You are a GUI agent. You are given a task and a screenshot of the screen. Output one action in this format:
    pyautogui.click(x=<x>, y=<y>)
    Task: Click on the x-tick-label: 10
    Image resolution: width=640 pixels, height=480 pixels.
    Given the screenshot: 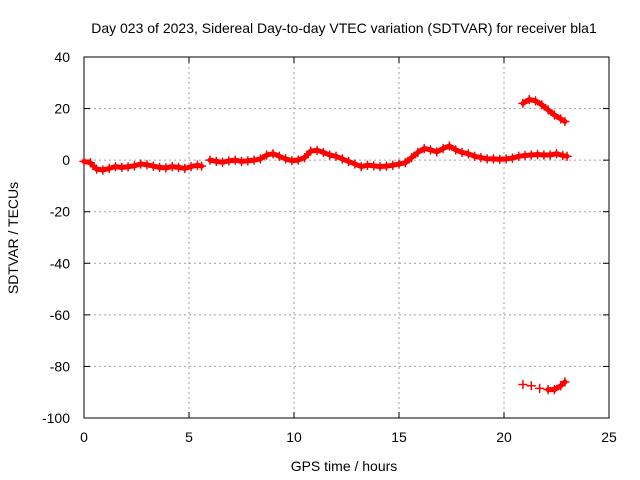 What is the action you would take?
    pyautogui.click(x=294, y=437)
    